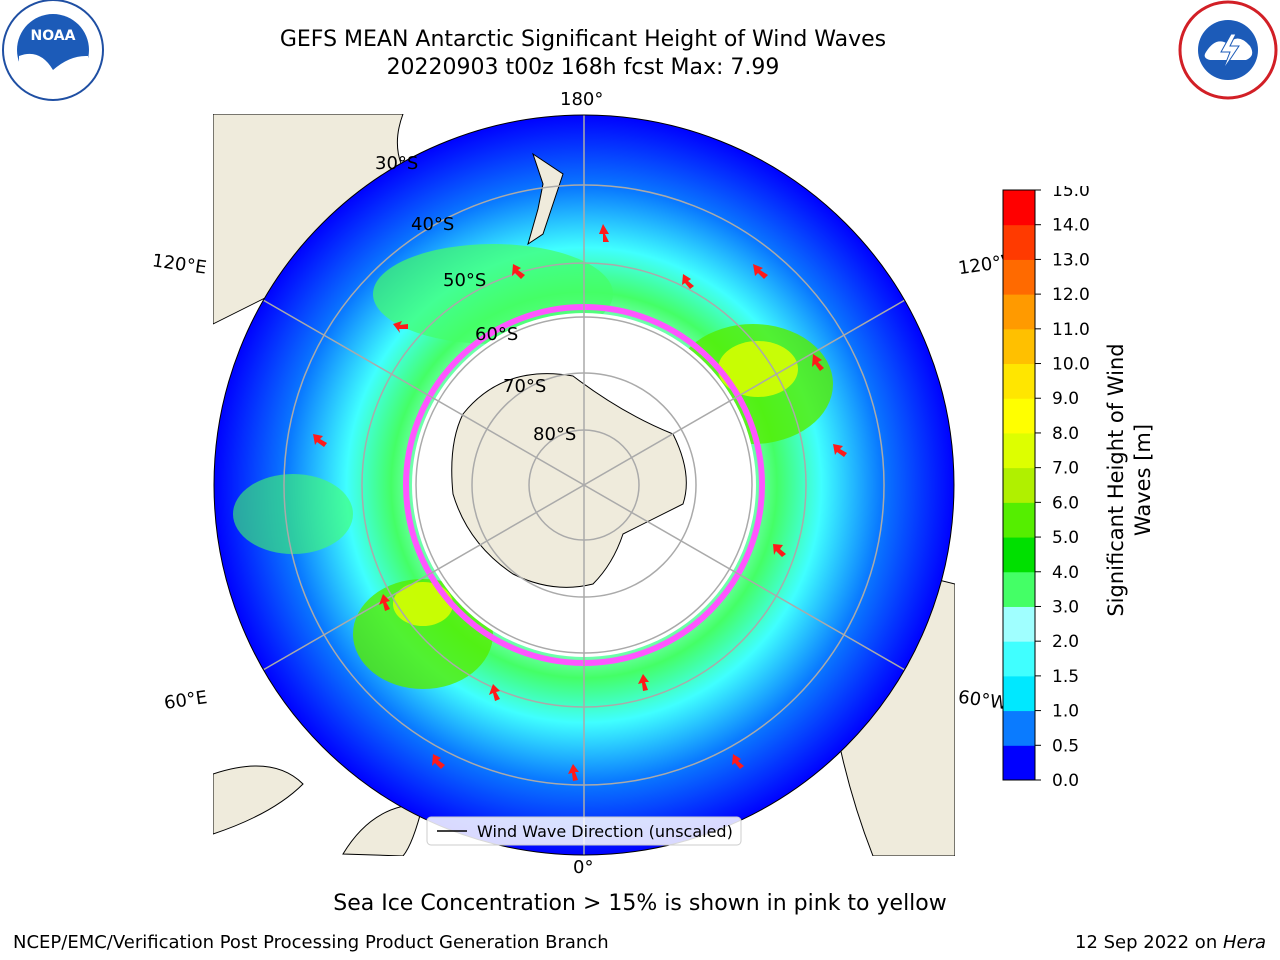  Describe the element at coordinates (583, 867) in the screenshot. I see `lon-label-0: 0°` at that location.